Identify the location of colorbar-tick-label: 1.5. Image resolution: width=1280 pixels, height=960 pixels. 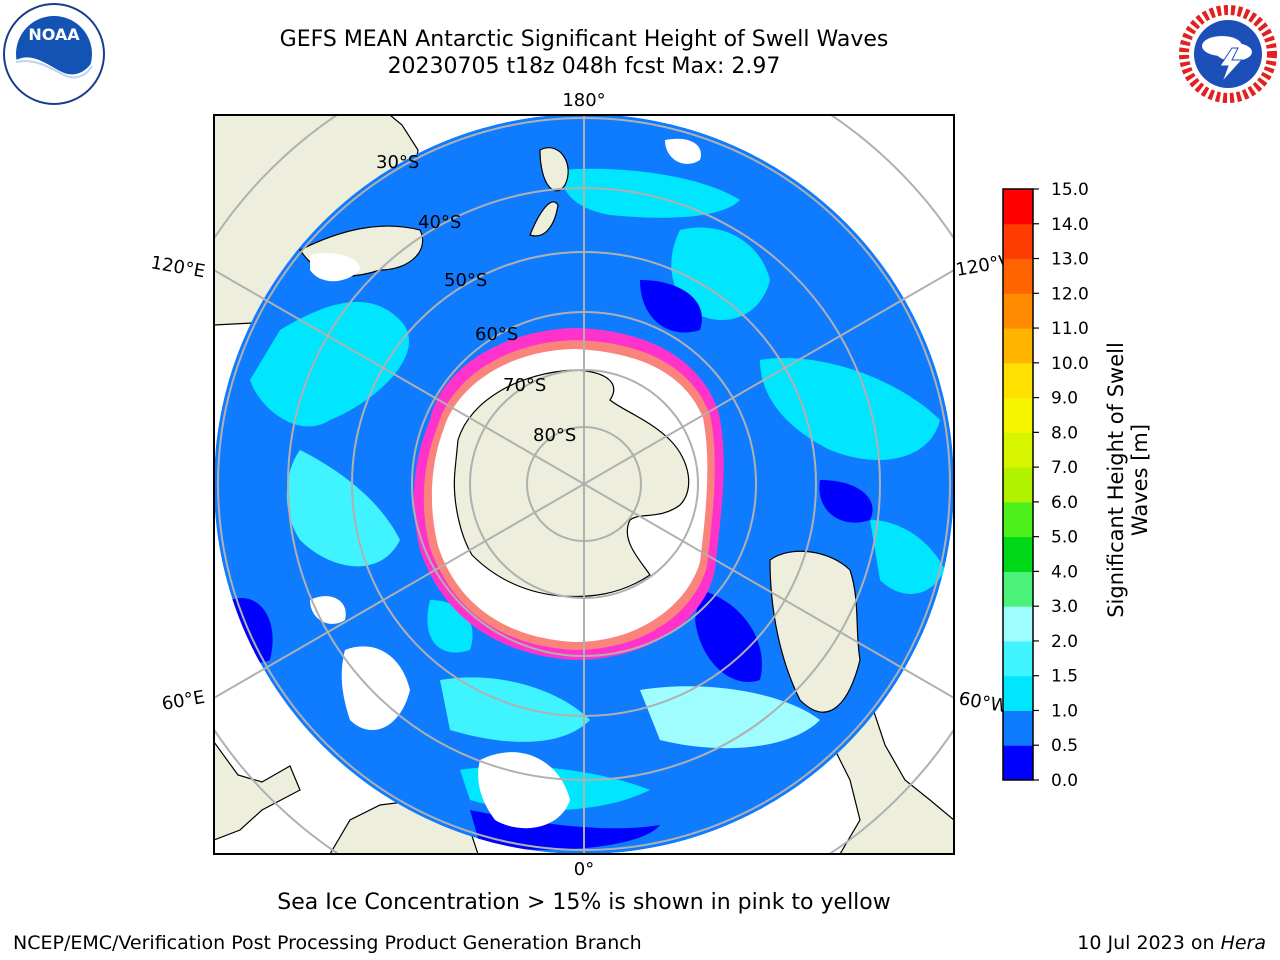
(1064, 677).